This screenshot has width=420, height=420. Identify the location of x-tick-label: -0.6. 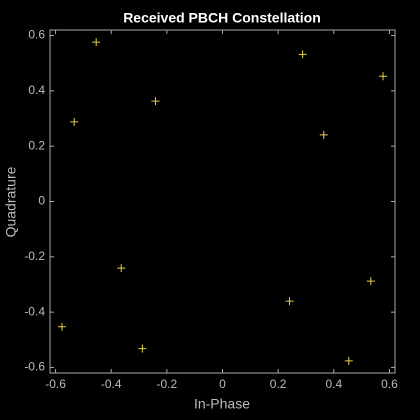
(55, 384).